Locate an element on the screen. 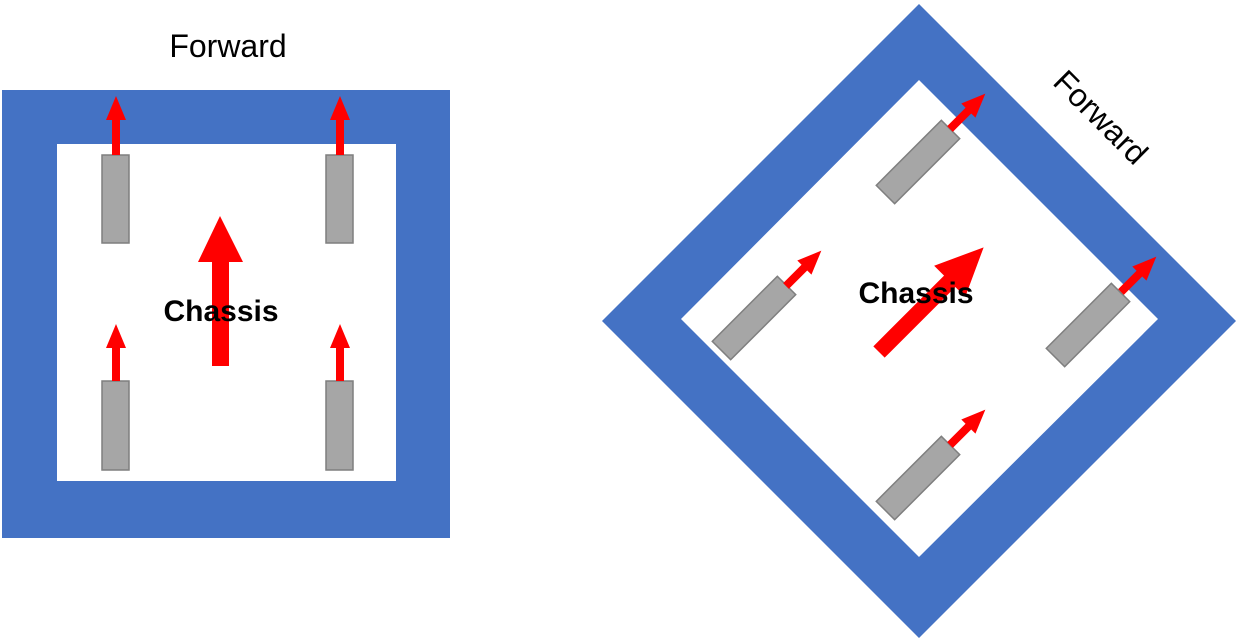 The image size is (1239, 640). right-wheel-right is located at coordinates (1088, 325).